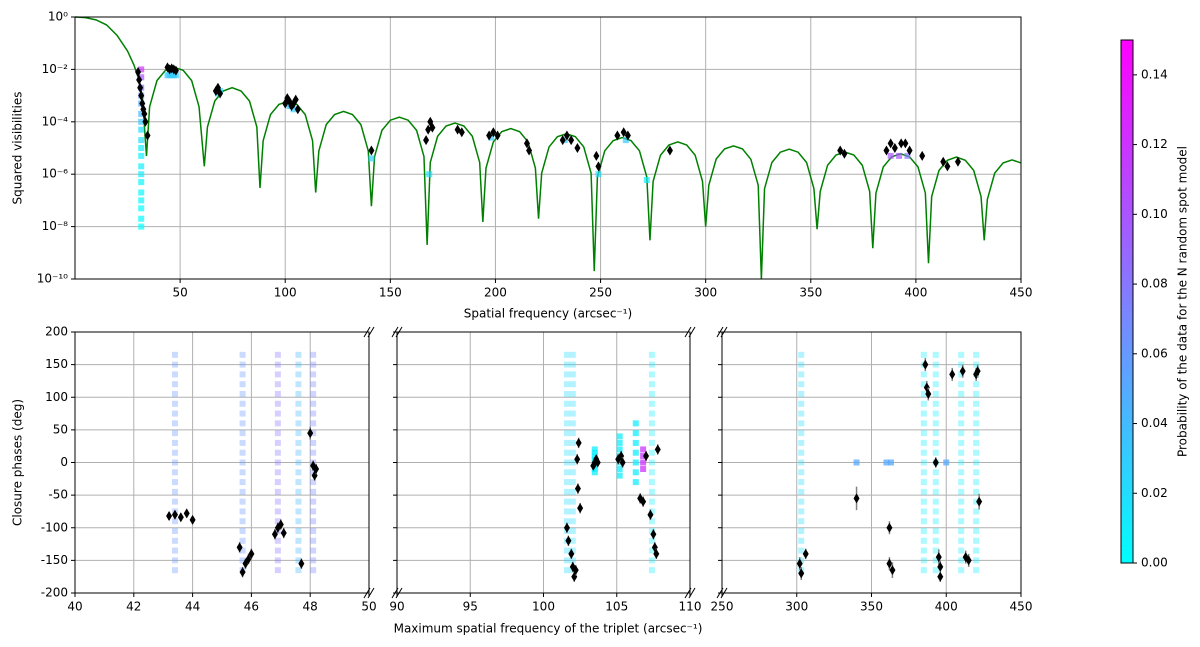 Image resolution: width=1200 pixels, height=647 pixels. Describe the element at coordinates (52, 279) in the screenshot. I see `y-tick-label: 10⁻¹⁰` at that location.